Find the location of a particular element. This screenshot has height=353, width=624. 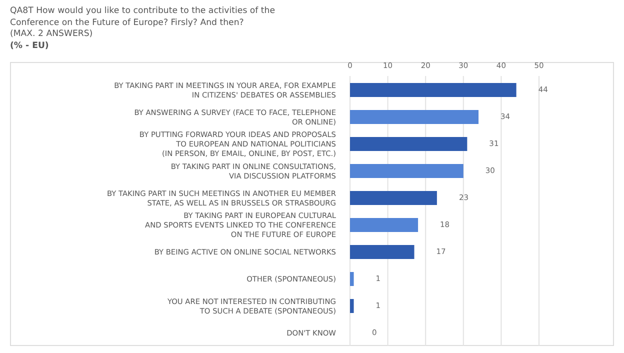

text: QA8T How would you like to contribute to the activities of the Conference on the Future of Europe? Firsly? And then? is located at coordinates (143, 17).